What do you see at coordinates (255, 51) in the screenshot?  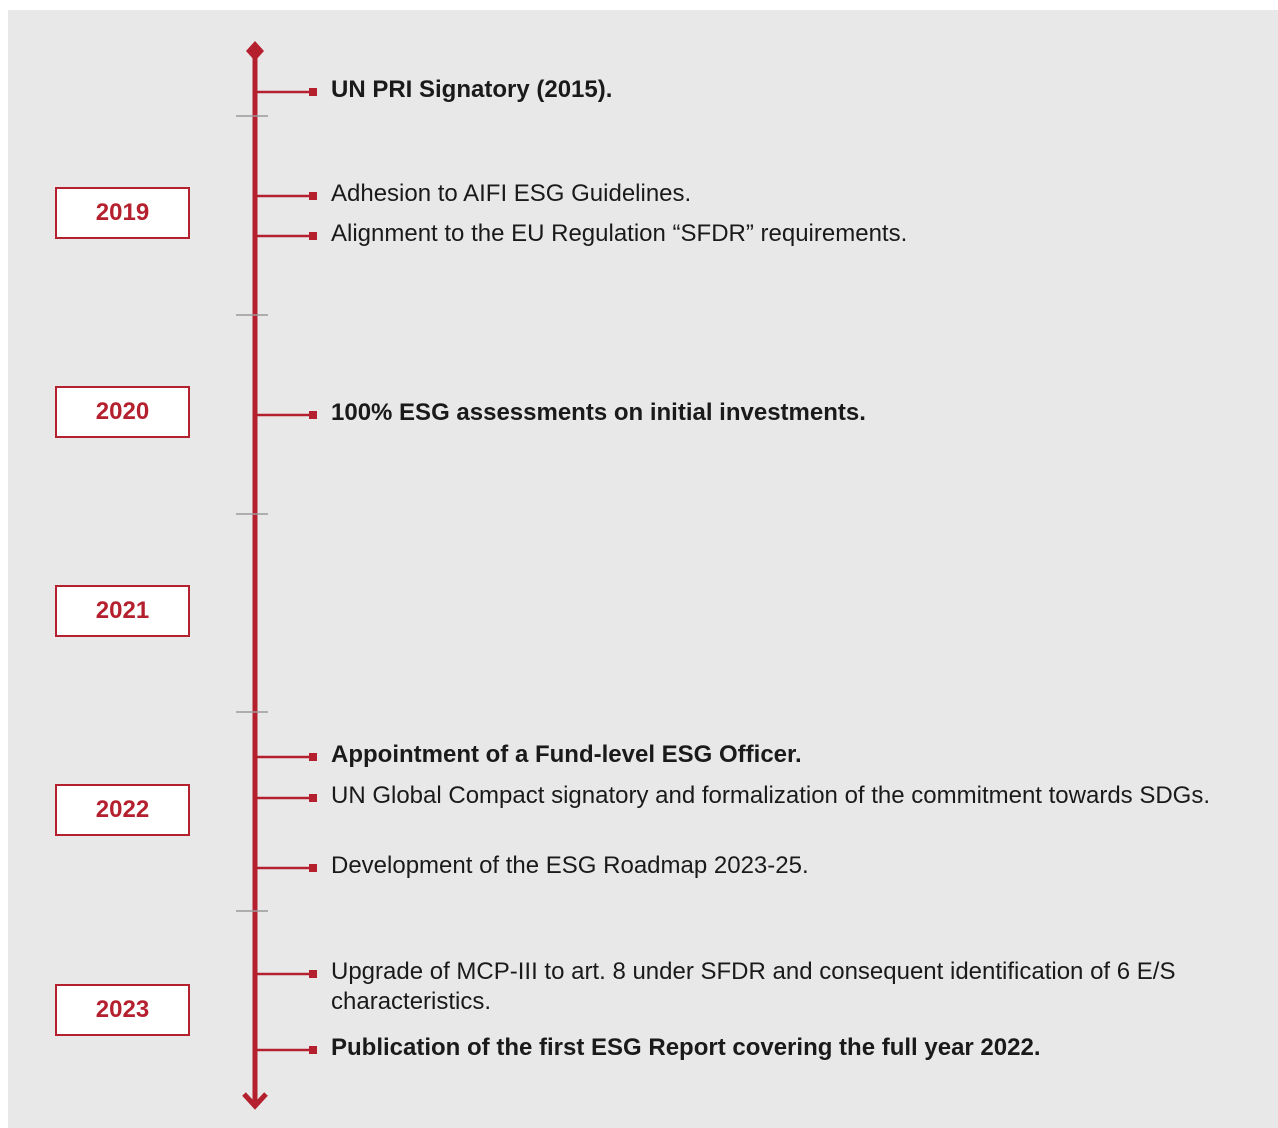 I see `axis-start` at bounding box center [255, 51].